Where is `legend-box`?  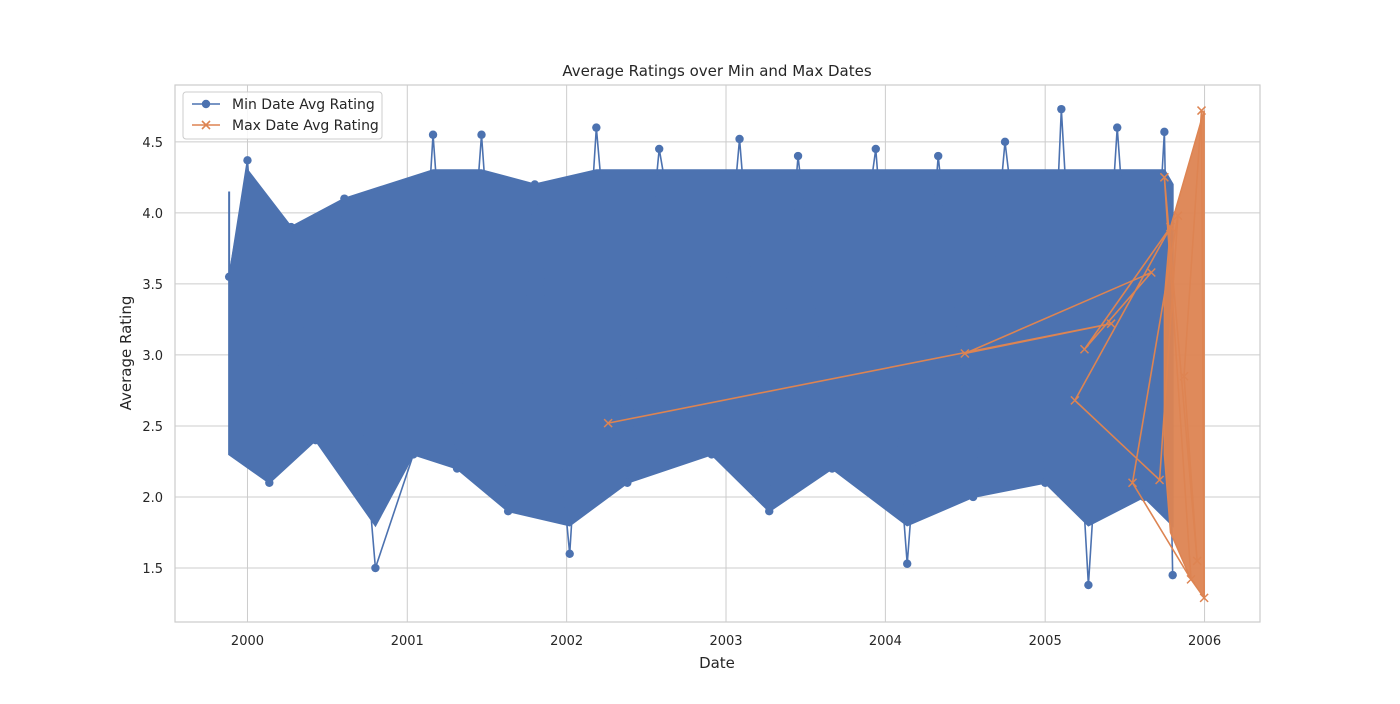 legend-box is located at coordinates (282, 115).